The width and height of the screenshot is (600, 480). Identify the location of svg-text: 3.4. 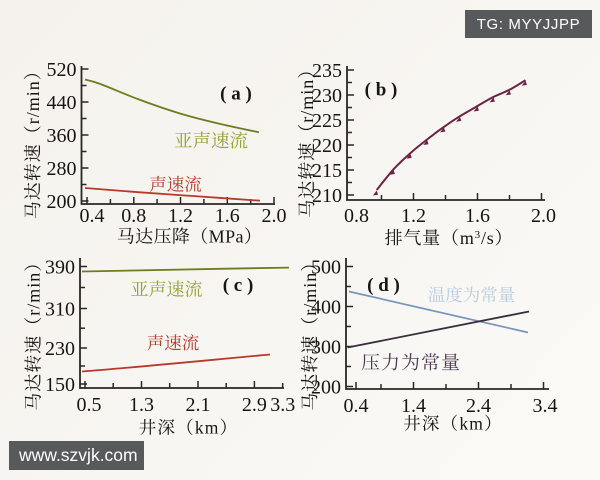
(545, 406).